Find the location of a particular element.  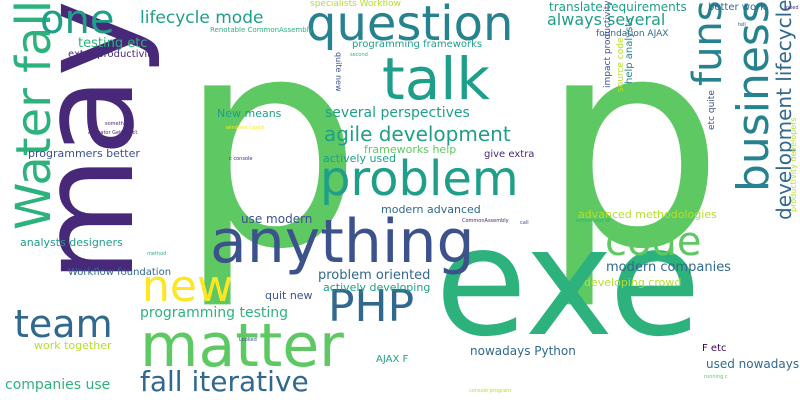

word-something: something is located at coordinates (118, 124).